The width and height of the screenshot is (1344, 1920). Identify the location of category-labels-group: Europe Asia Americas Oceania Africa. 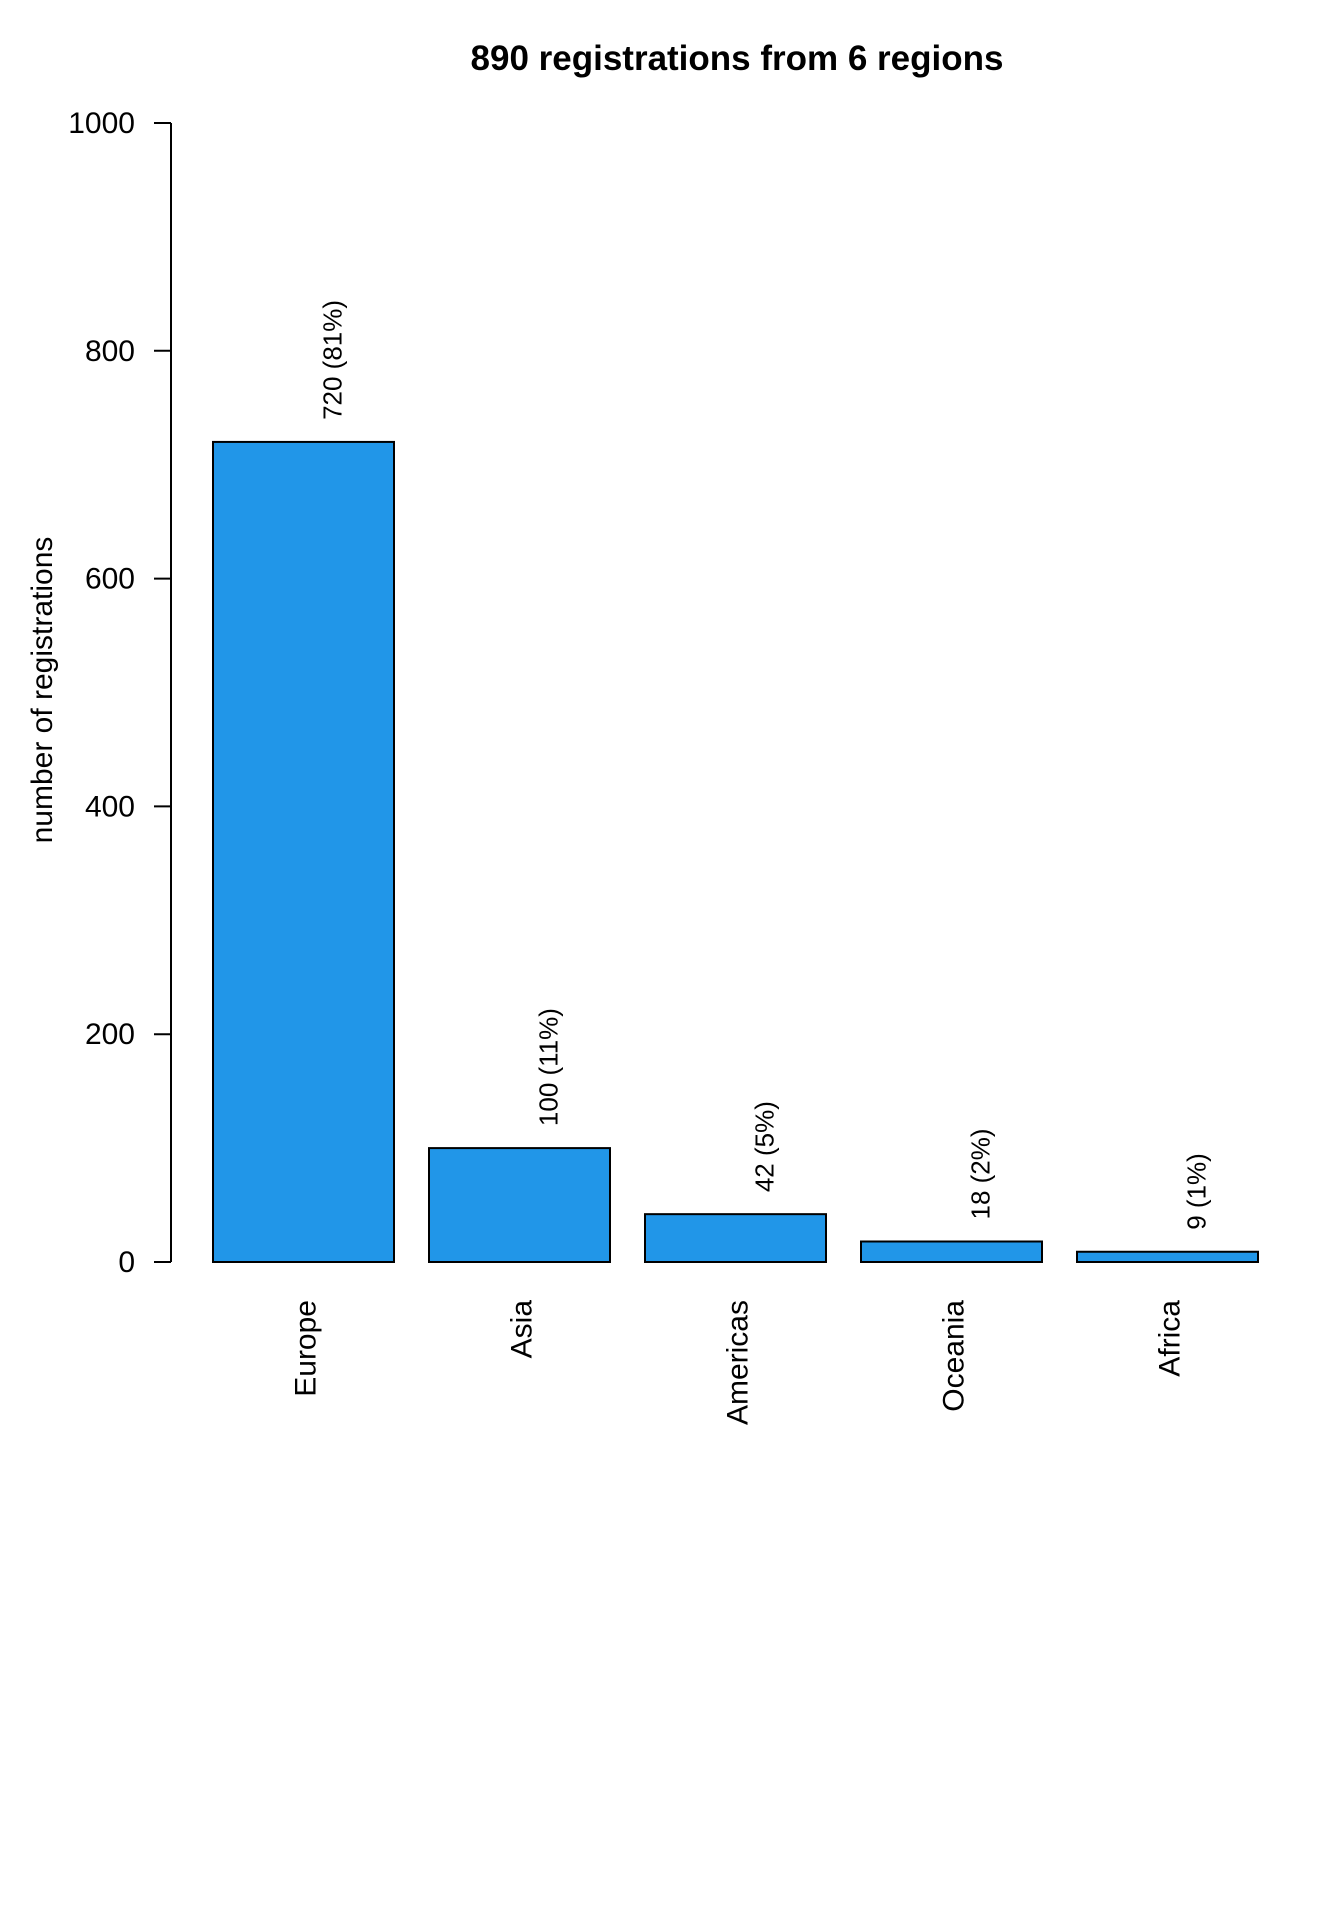
(738, 1362).